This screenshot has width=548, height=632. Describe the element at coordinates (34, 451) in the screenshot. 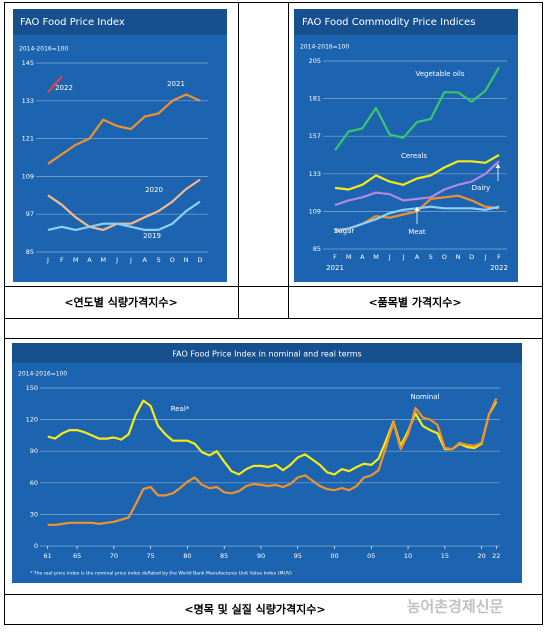

I see `y-tick-label: 90` at that location.